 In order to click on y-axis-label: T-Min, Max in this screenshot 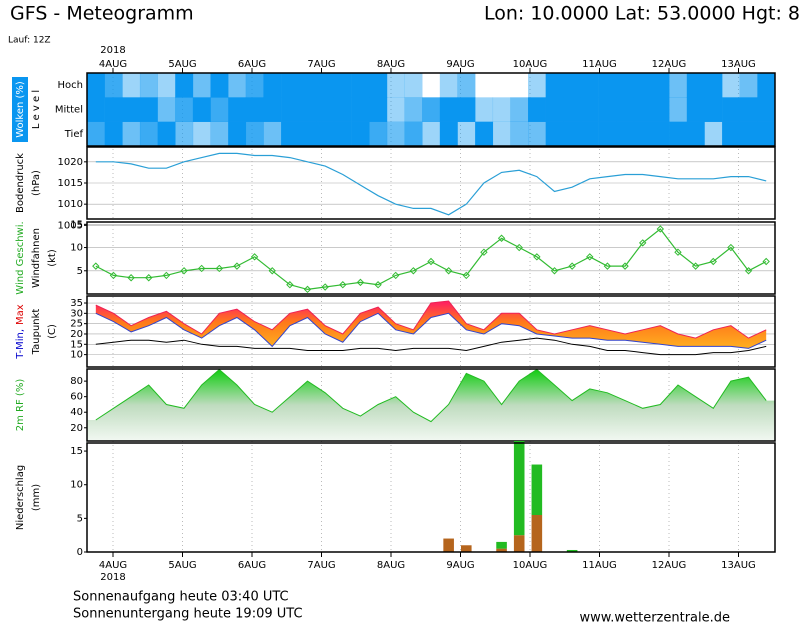, I will do `click(20, 331)`.